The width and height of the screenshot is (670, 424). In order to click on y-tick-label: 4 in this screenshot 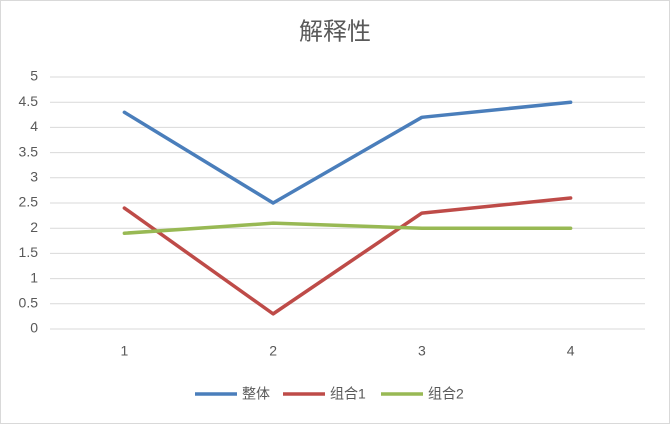, I will do `click(34, 126)`.